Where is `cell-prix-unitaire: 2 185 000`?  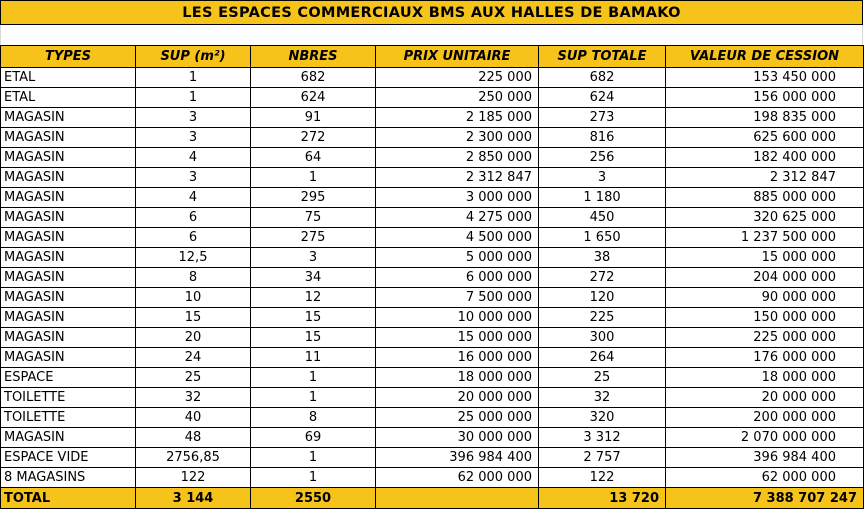
cell-prix-unitaire: 2 185 000 is located at coordinates (457, 117).